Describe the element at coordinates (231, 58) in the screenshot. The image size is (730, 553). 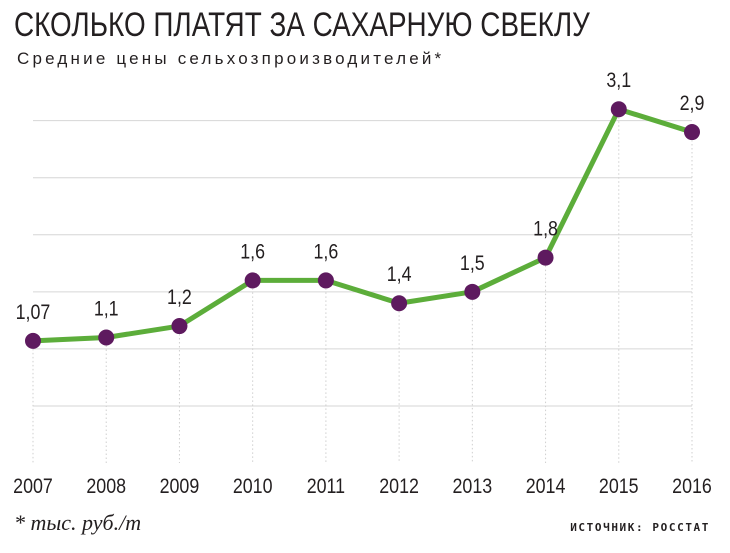
I see `chart-subtitle: Средние цены сельхозпроизводителей*` at that location.